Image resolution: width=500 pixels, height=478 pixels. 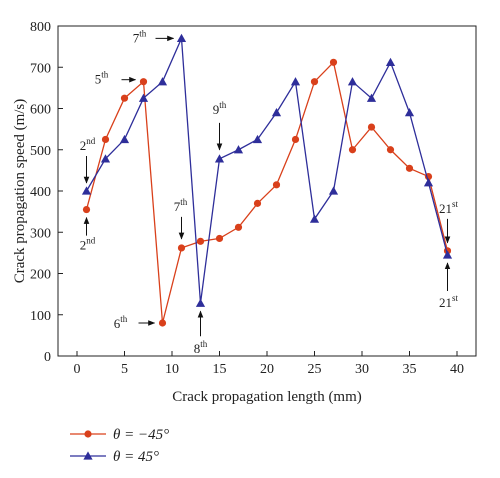 I want to click on annotation-5: 6th, so click(x=135, y=322).